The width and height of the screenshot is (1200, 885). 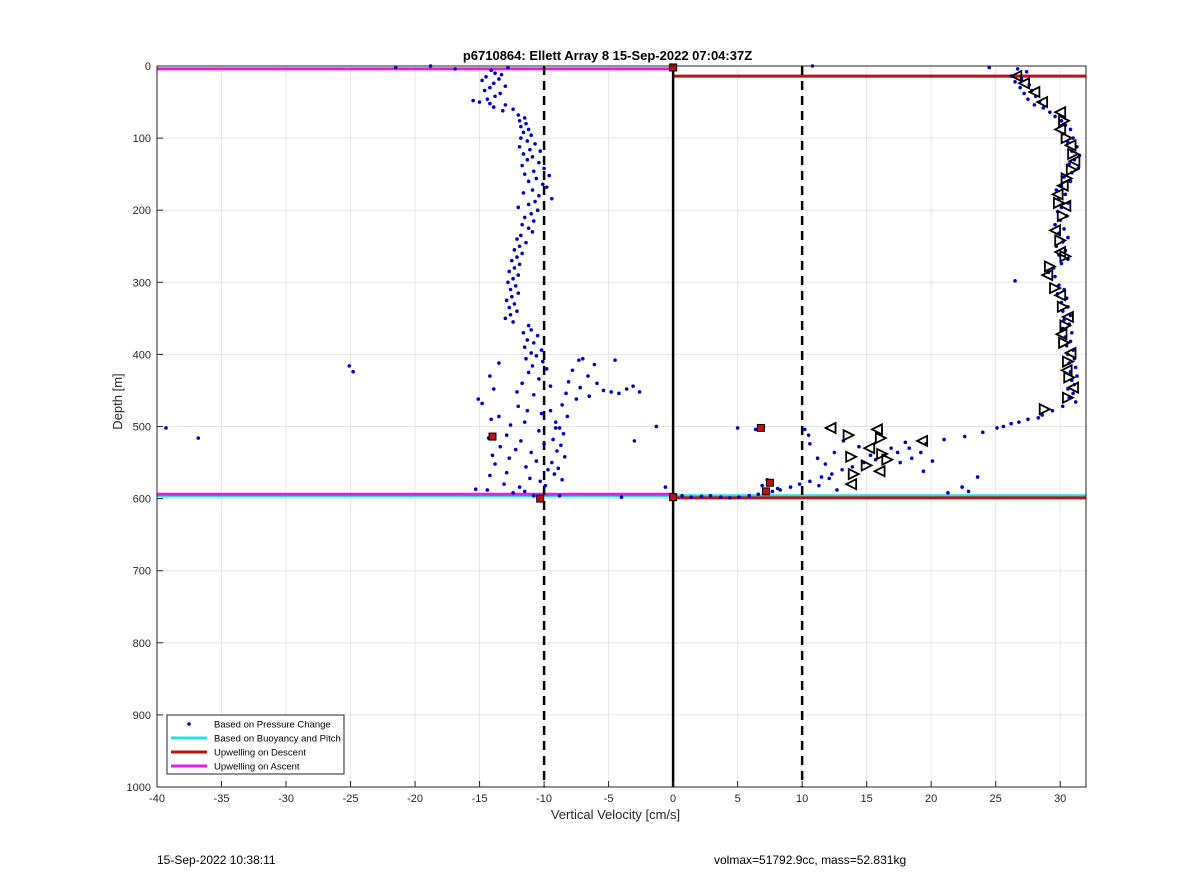 I want to click on x-tick-label: -35, so click(x=222, y=799).